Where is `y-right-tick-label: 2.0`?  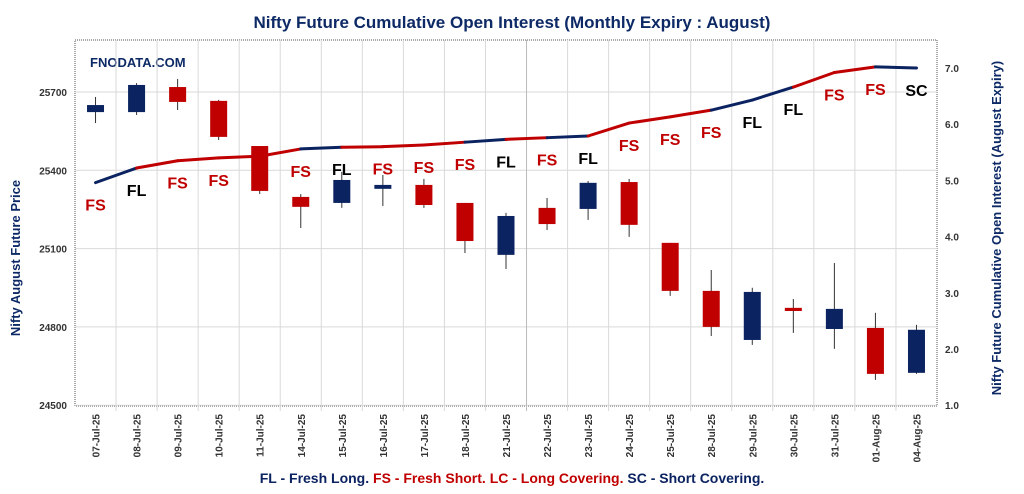
y-right-tick-label: 2.0 is located at coordinates (952, 350).